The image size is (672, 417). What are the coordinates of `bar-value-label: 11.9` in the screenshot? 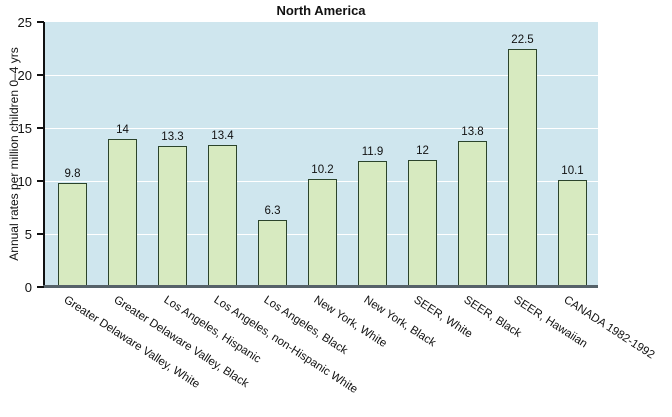 It's located at (372, 151).